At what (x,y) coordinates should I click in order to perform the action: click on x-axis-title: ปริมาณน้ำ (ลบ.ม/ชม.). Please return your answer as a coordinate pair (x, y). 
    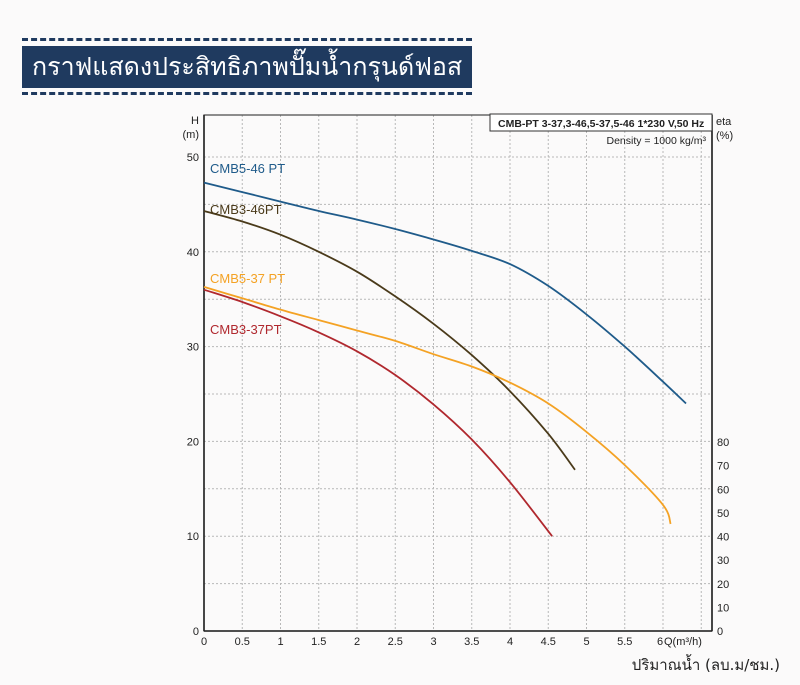
    Looking at the image, I should click on (706, 664).